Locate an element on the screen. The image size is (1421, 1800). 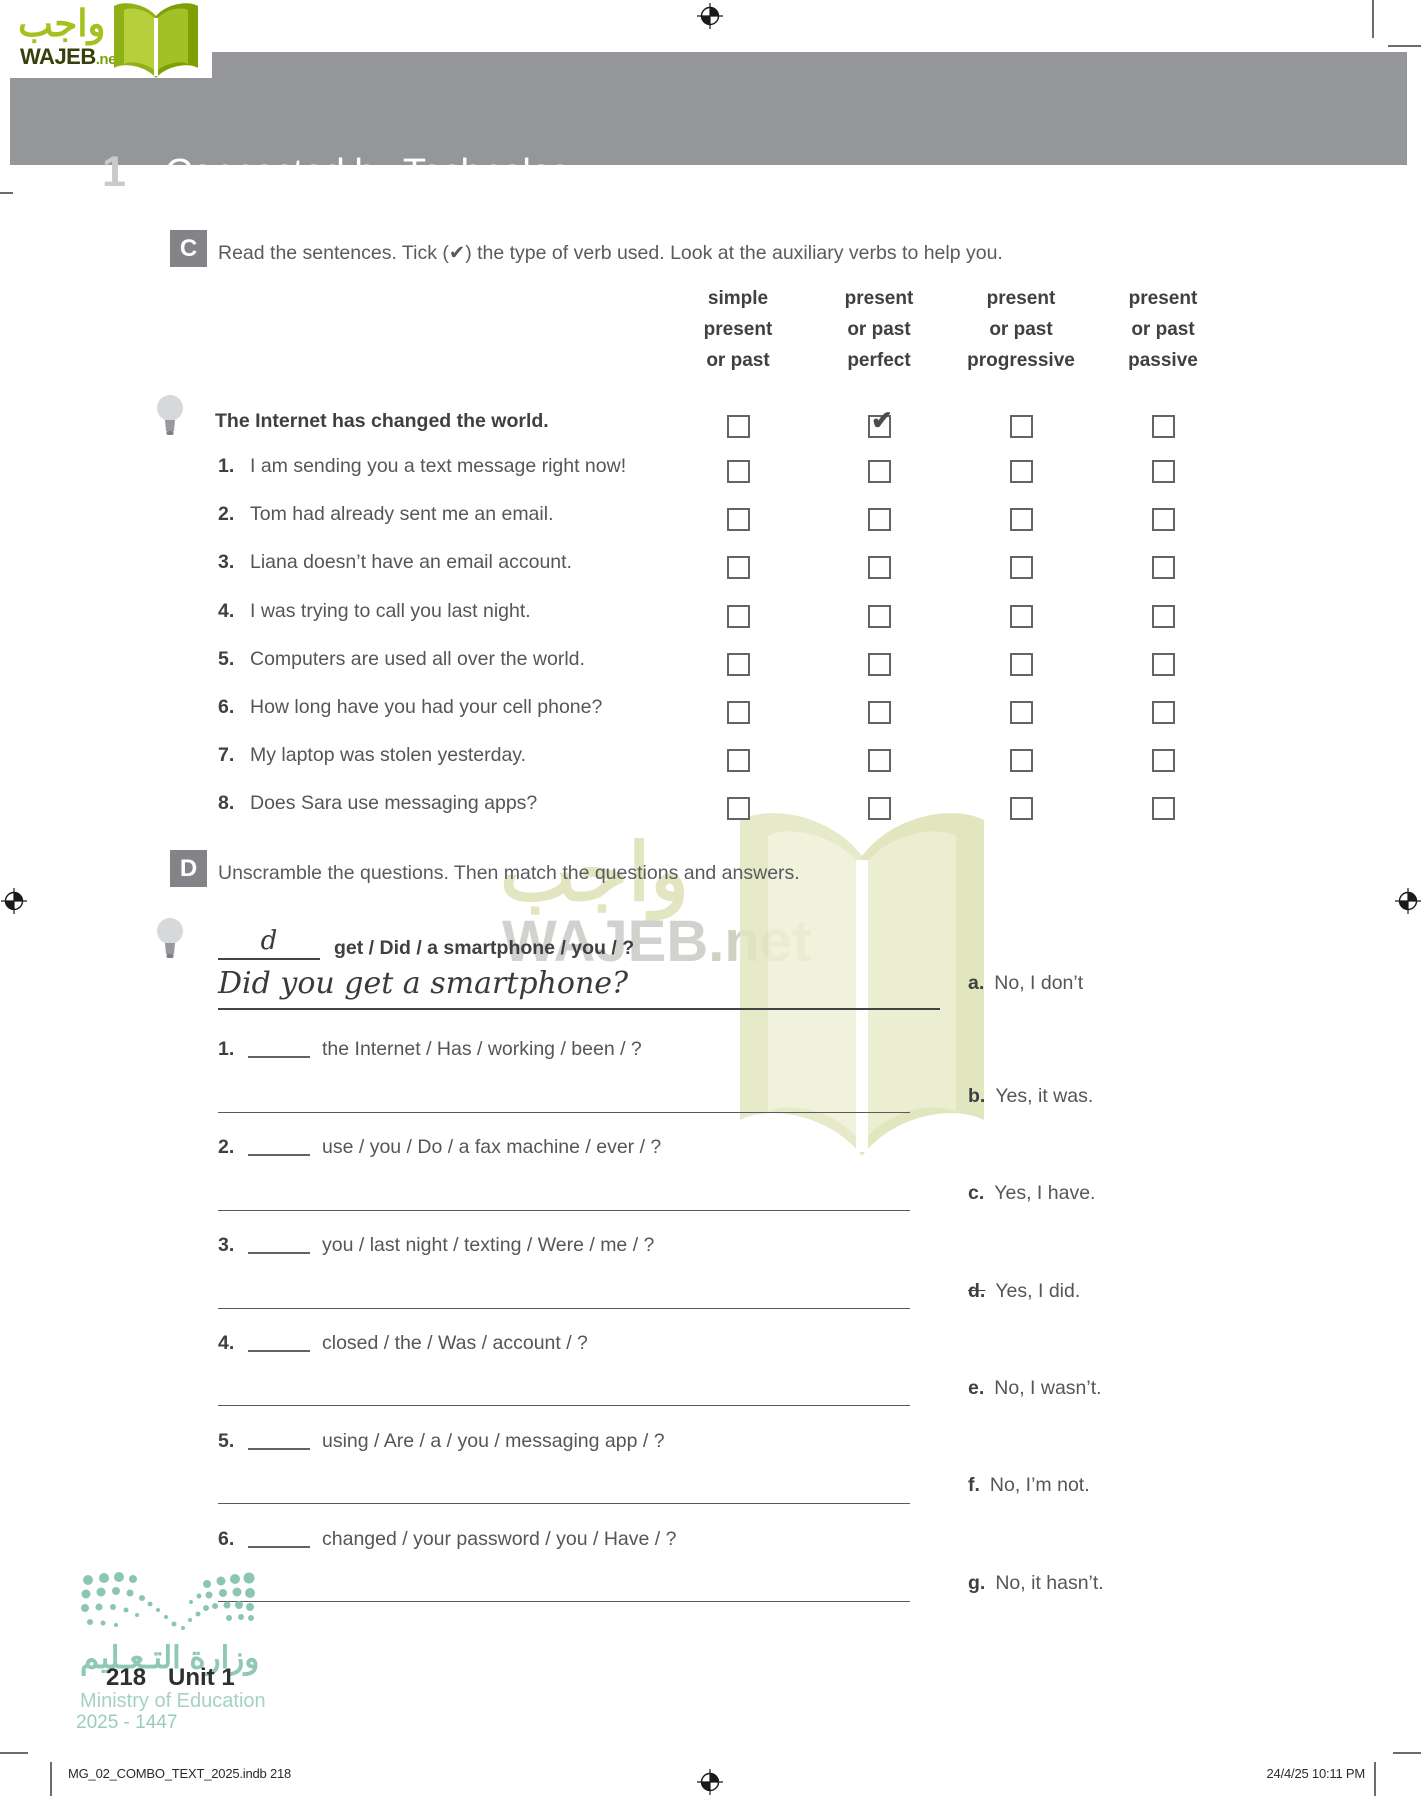
print-datetime: 24/4/25 10:11 PM is located at coordinates (1316, 1773).